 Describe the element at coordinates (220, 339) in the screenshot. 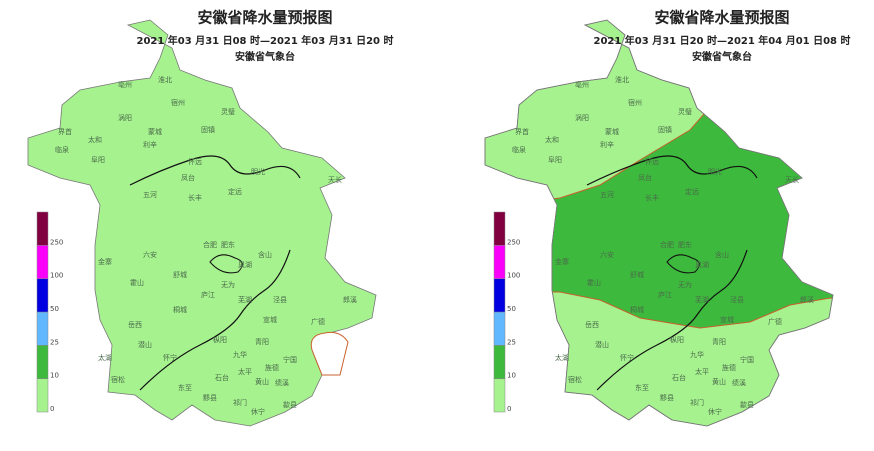

I see `city-label: 枞阳` at that location.